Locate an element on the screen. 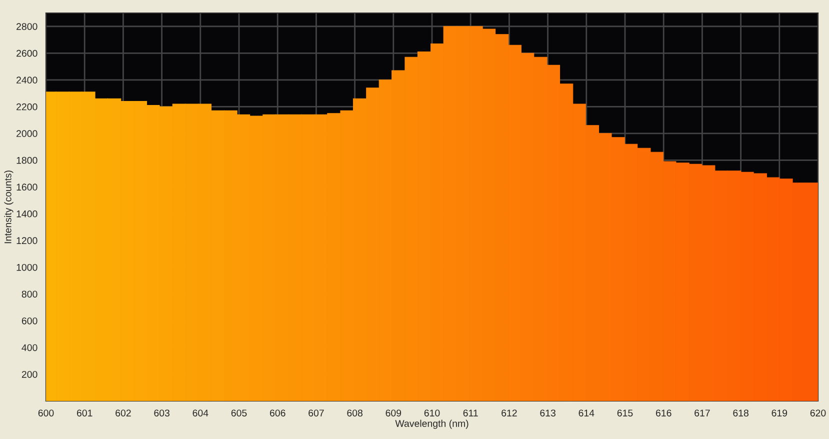  x-tick-label: 614 is located at coordinates (586, 413).